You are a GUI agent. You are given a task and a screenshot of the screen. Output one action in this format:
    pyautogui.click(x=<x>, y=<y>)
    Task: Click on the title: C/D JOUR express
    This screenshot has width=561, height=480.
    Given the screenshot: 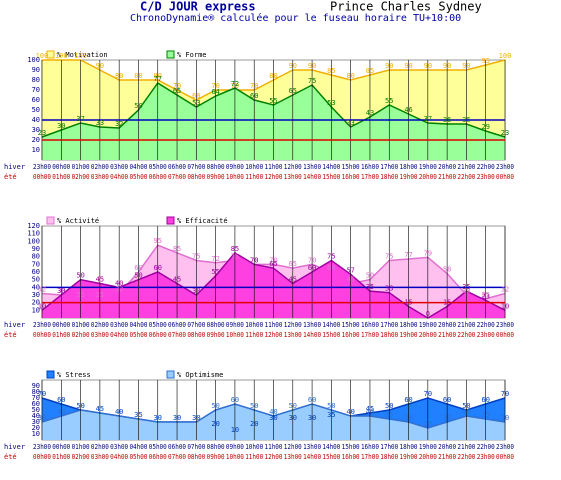 What is the action you would take?
    pyautogui.click(x=198, y=7)
    